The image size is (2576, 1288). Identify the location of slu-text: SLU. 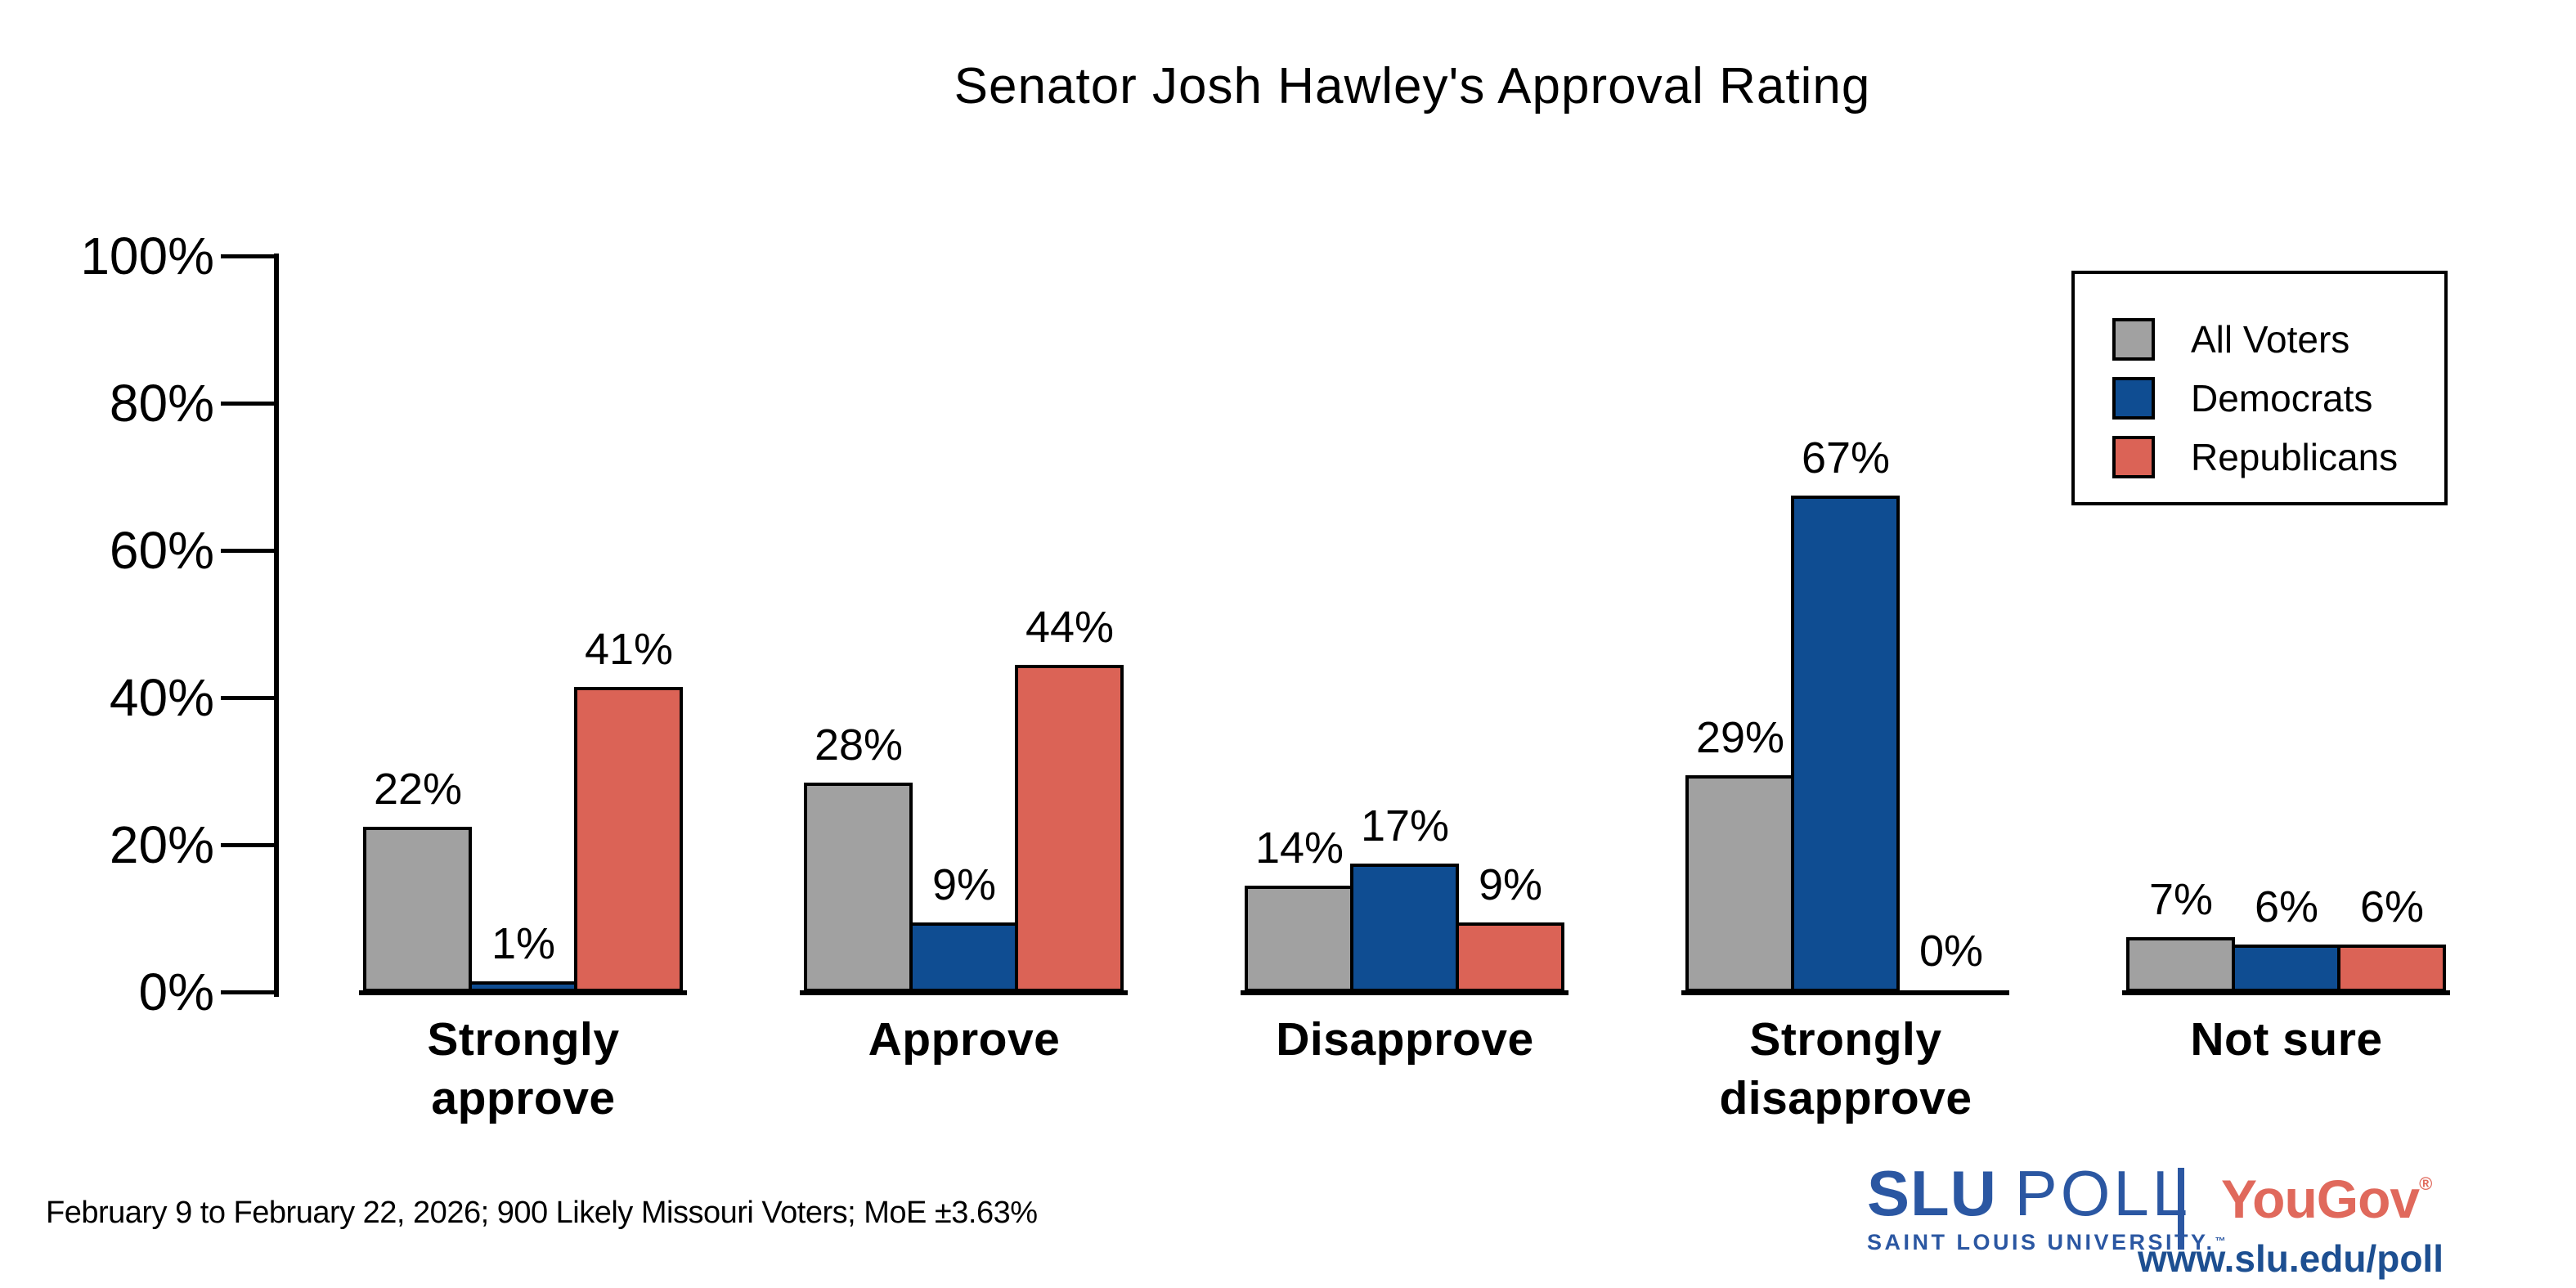
(1932, 1193).